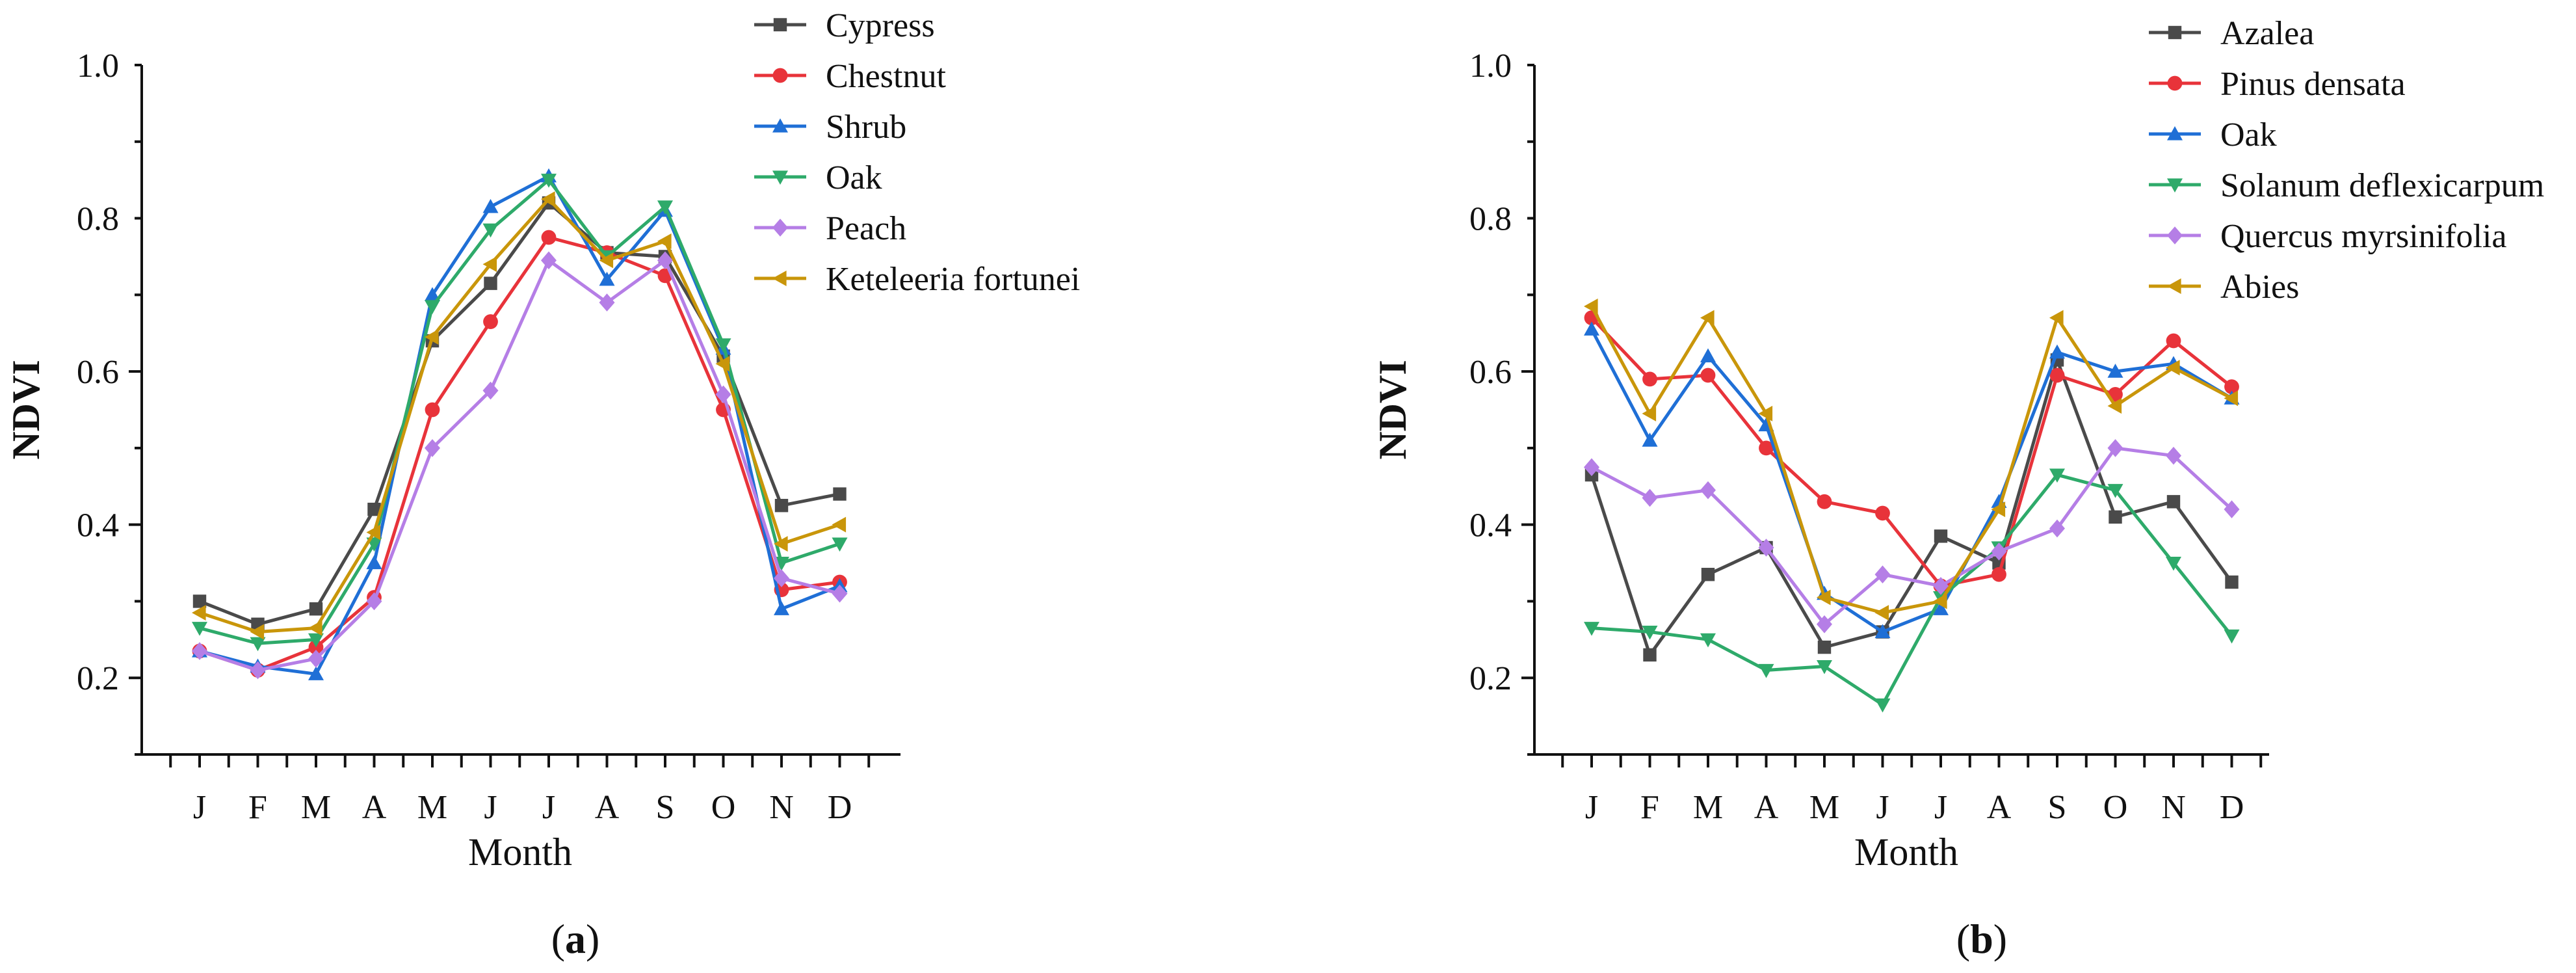  What do you see at coordinates (1981, 939) in the screenshot?
I see `panel-label-letter: b` at bounding box center [1981, 939].